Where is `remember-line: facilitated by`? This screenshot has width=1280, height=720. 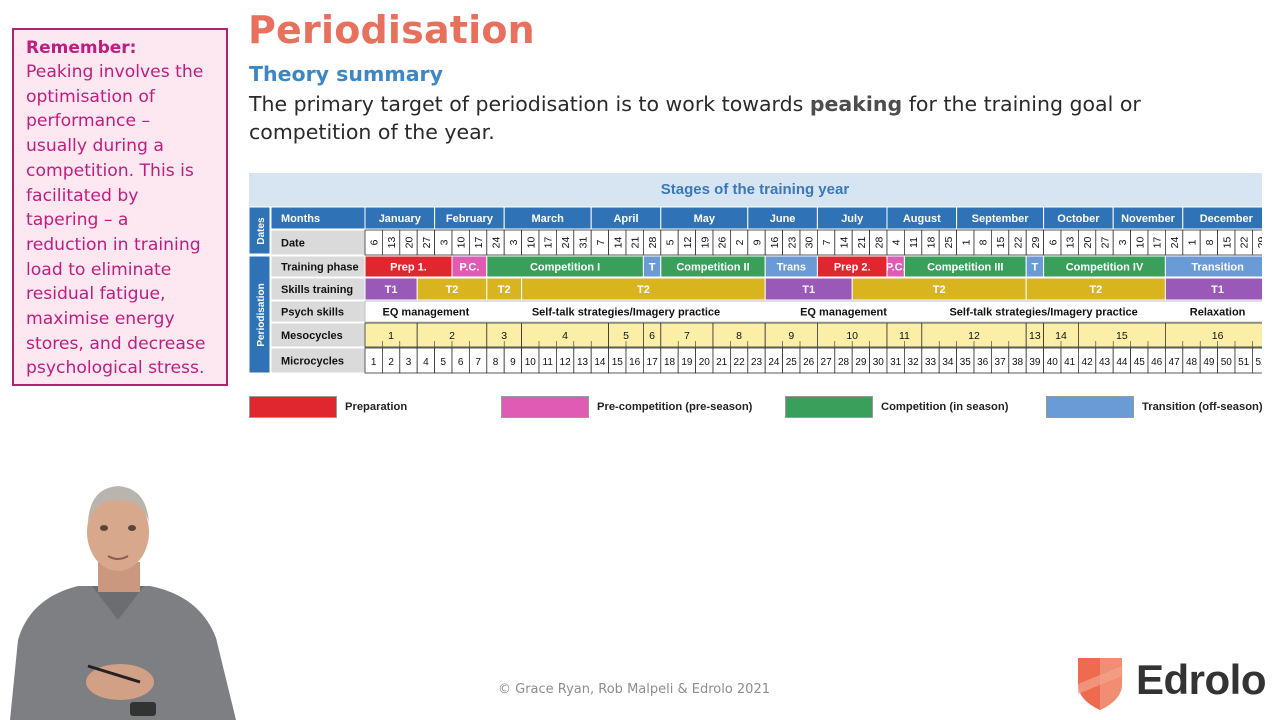 remember-line: facilitated by is located at coordinates (82, 195).